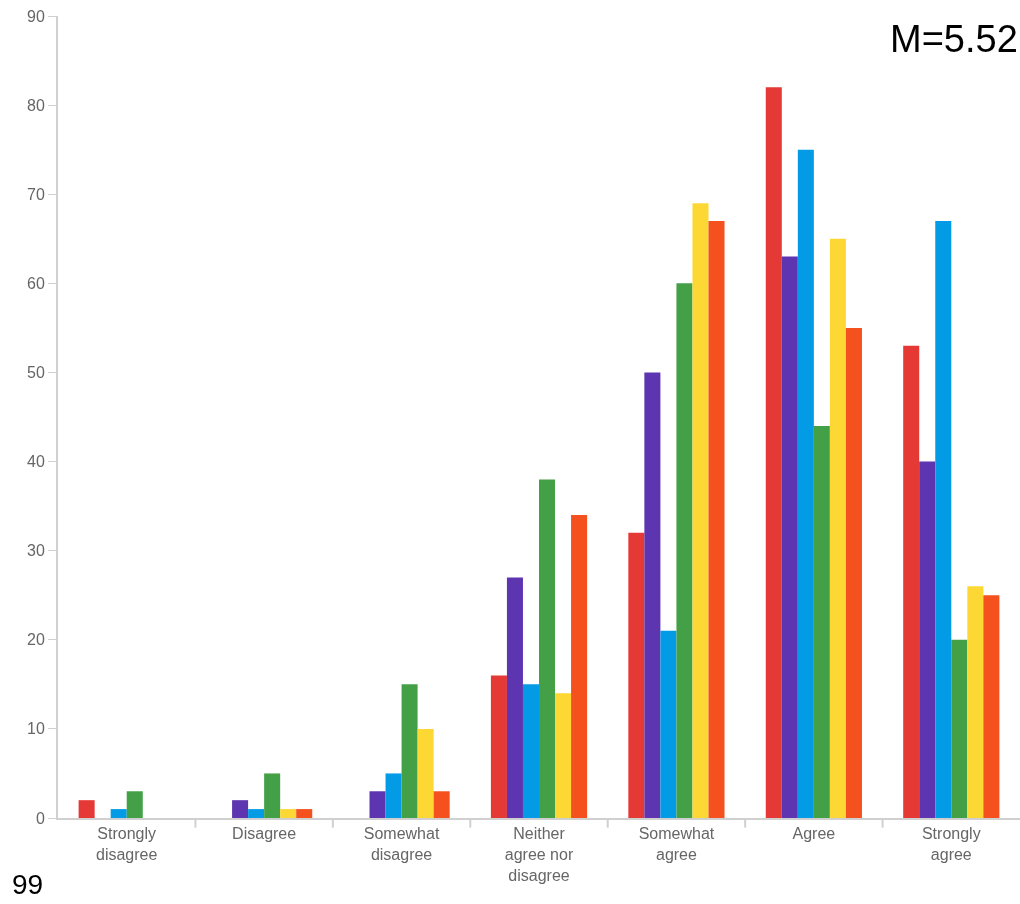 This screenshot has height=904, width=1020. Describe the element at coordinates (40, 818) in the screenshot. I see `y-tick-label: 0` at that location.